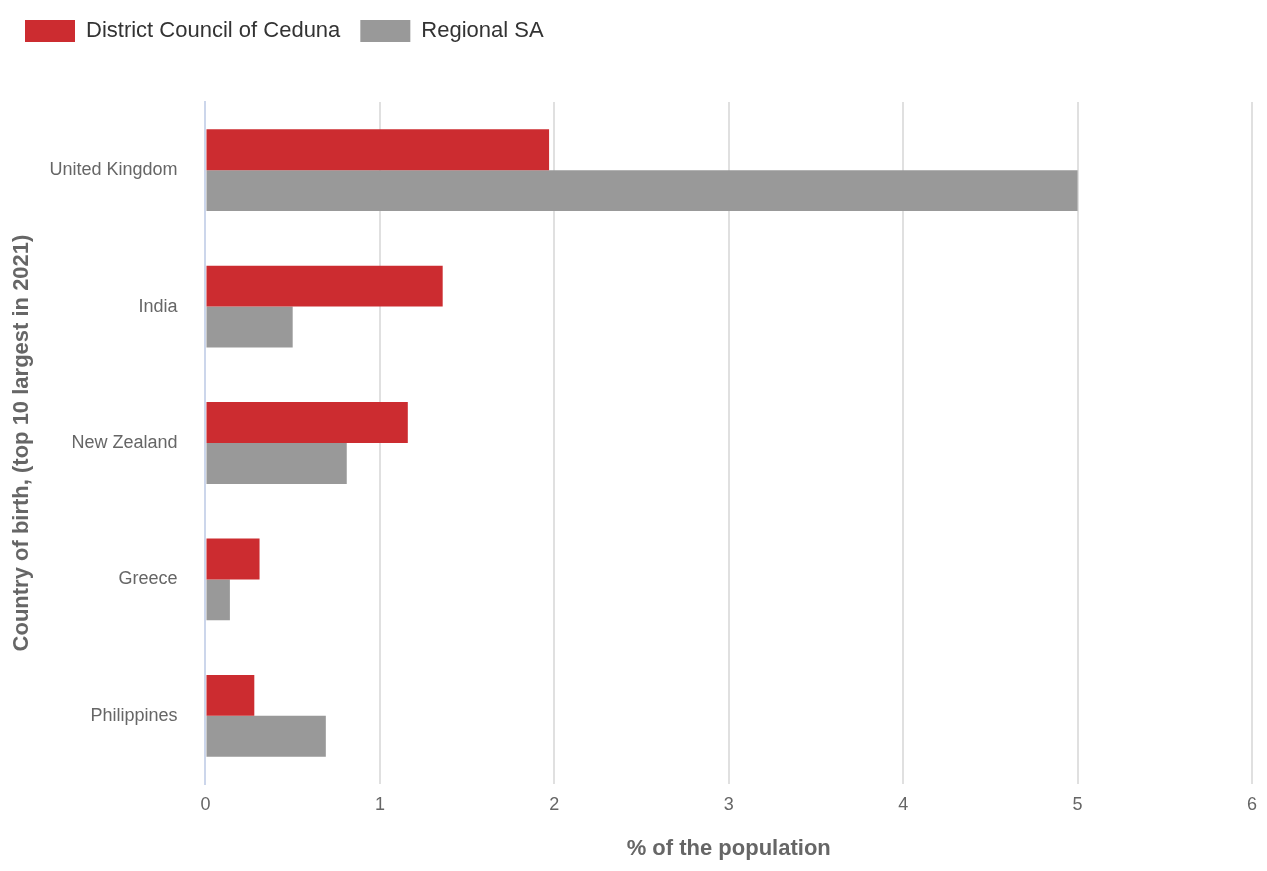  What do you see at coordinates (903, 803) in the screenshot?
I see `x-tick-label: 4` at bounding box center [903, 803].